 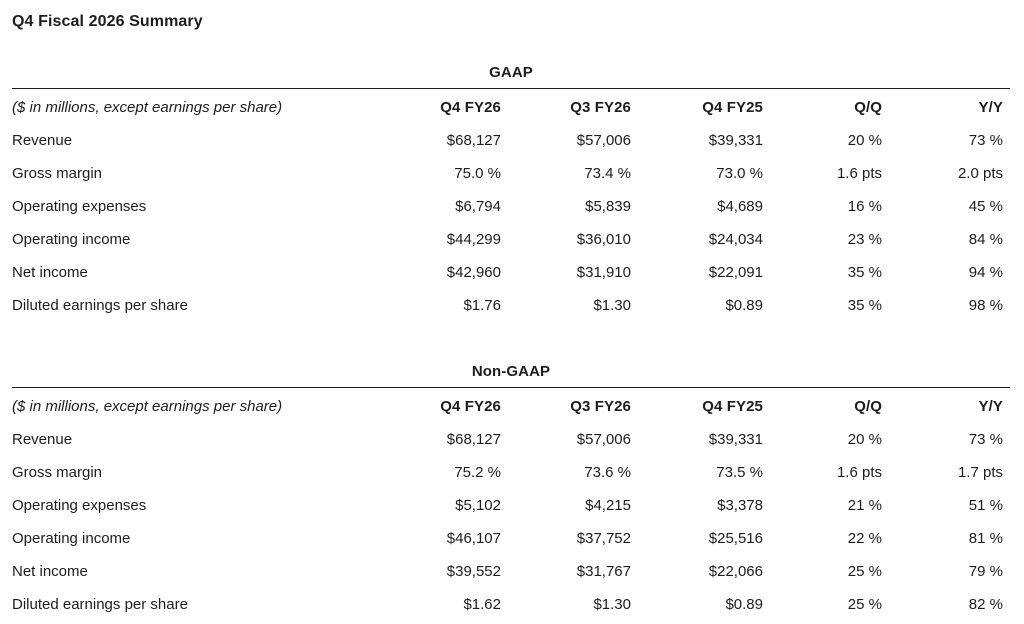 What do you see at coordinates (980, 173) in the screenshot?
I see `cell-value: 2.0 pts` at bounding box center [980, 173].